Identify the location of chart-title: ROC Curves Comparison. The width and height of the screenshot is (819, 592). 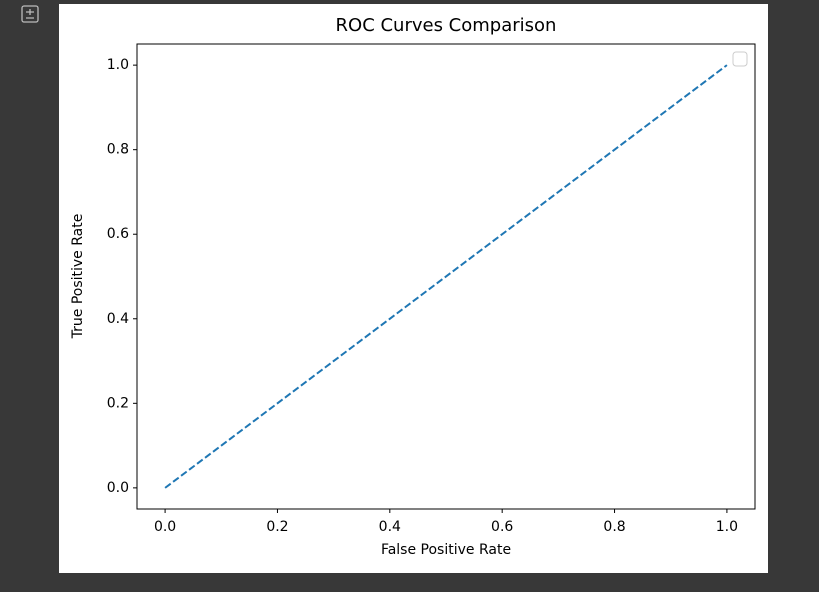
(446, 25).